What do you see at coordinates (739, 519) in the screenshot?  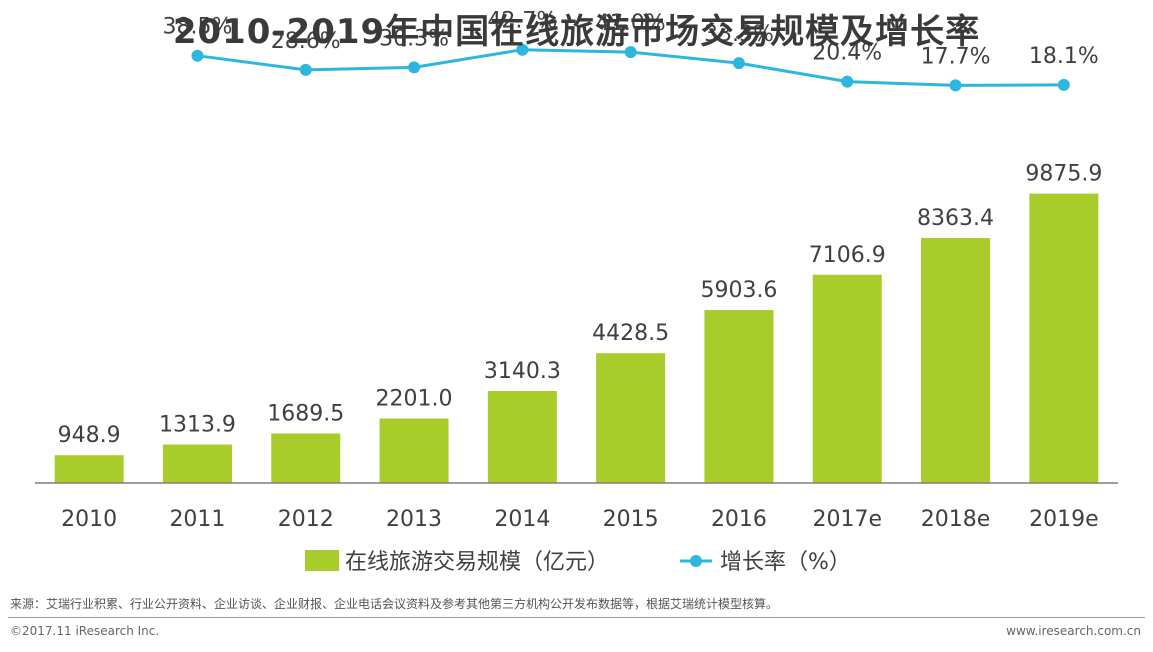 I see `x-tick-2016: 2016` at bounding box center [739, 519].